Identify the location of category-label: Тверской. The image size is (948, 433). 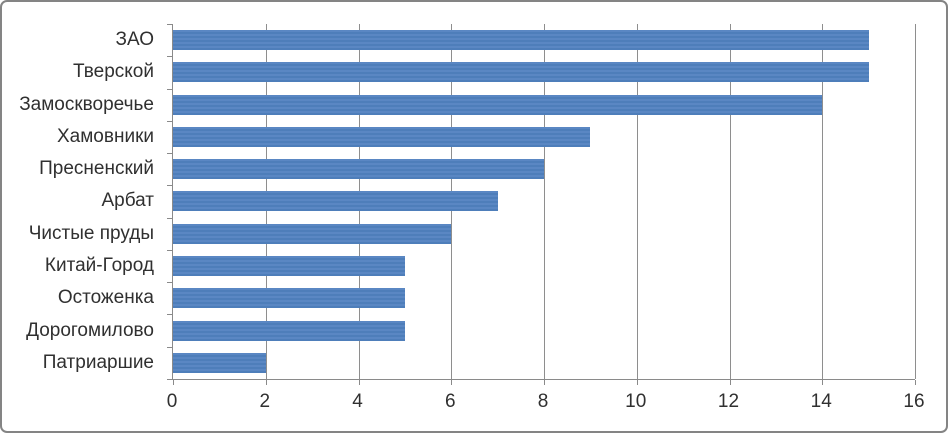
(113, 72).